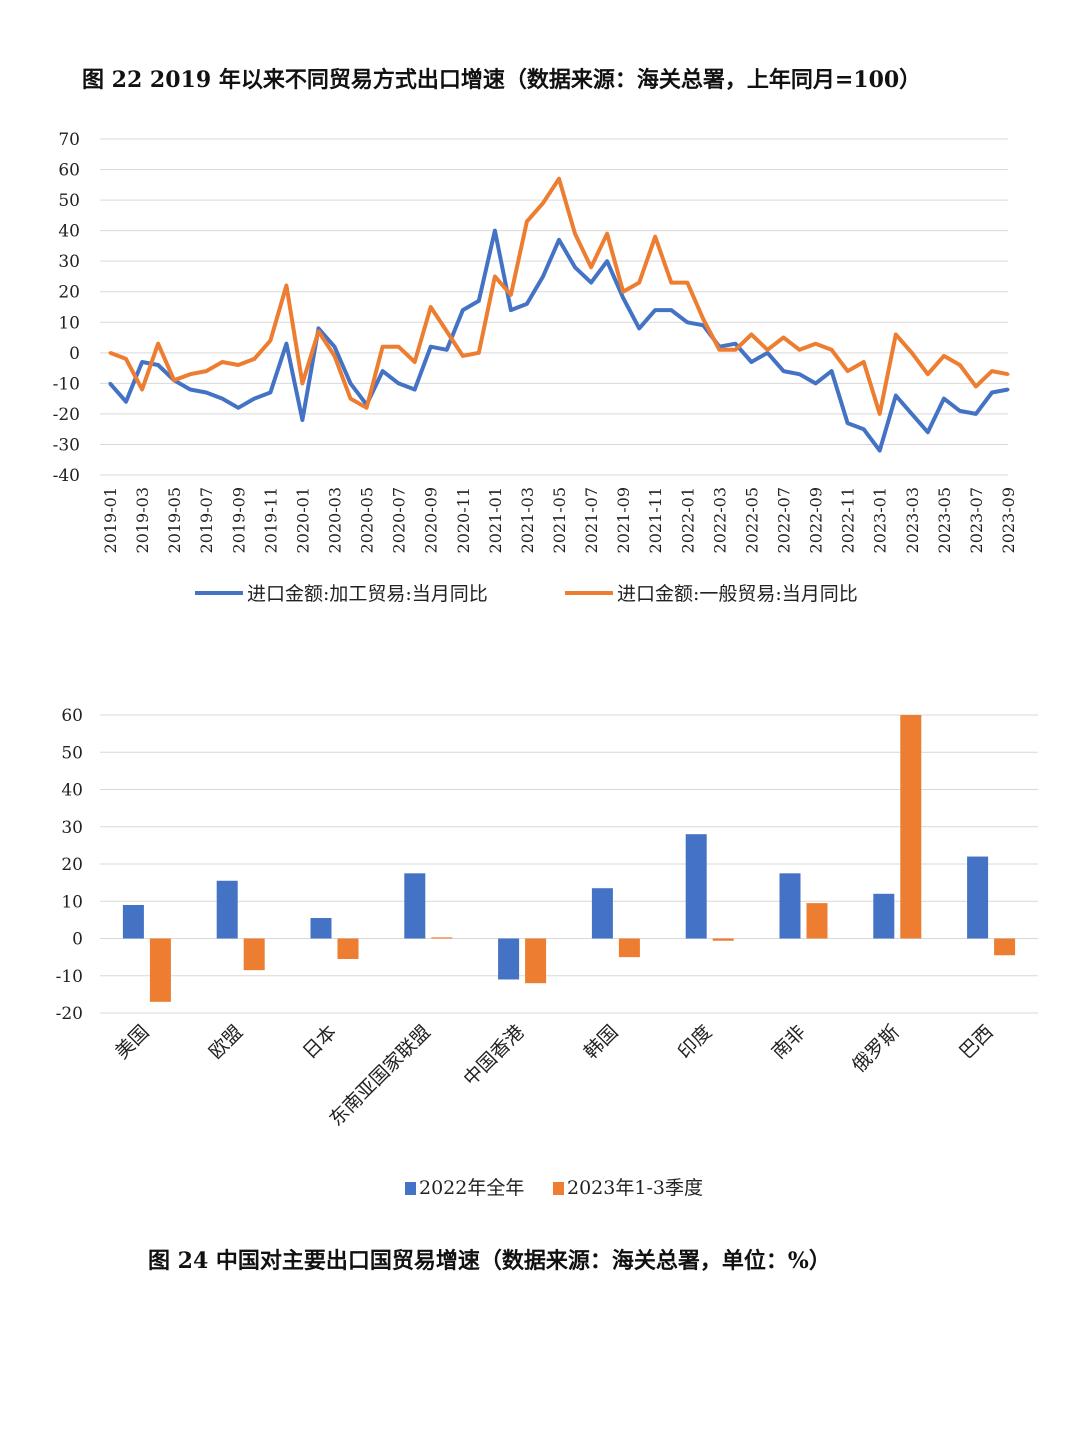 This screenshot has width=1080, height=1440. What do you see at coordinates (66, 384) in the screenshot?
I see `y-tick-label: -10` at bounding box center [66, 384].